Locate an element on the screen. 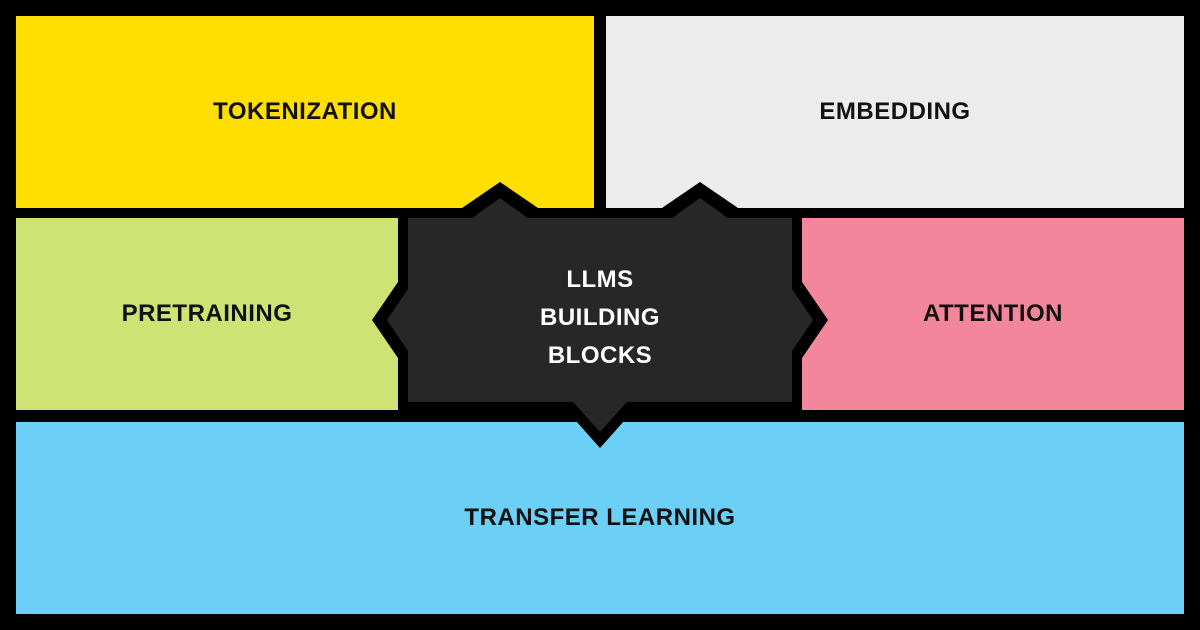  center-title: LLMS BUILDING BLOCKS is located at coordinates (600, 318).